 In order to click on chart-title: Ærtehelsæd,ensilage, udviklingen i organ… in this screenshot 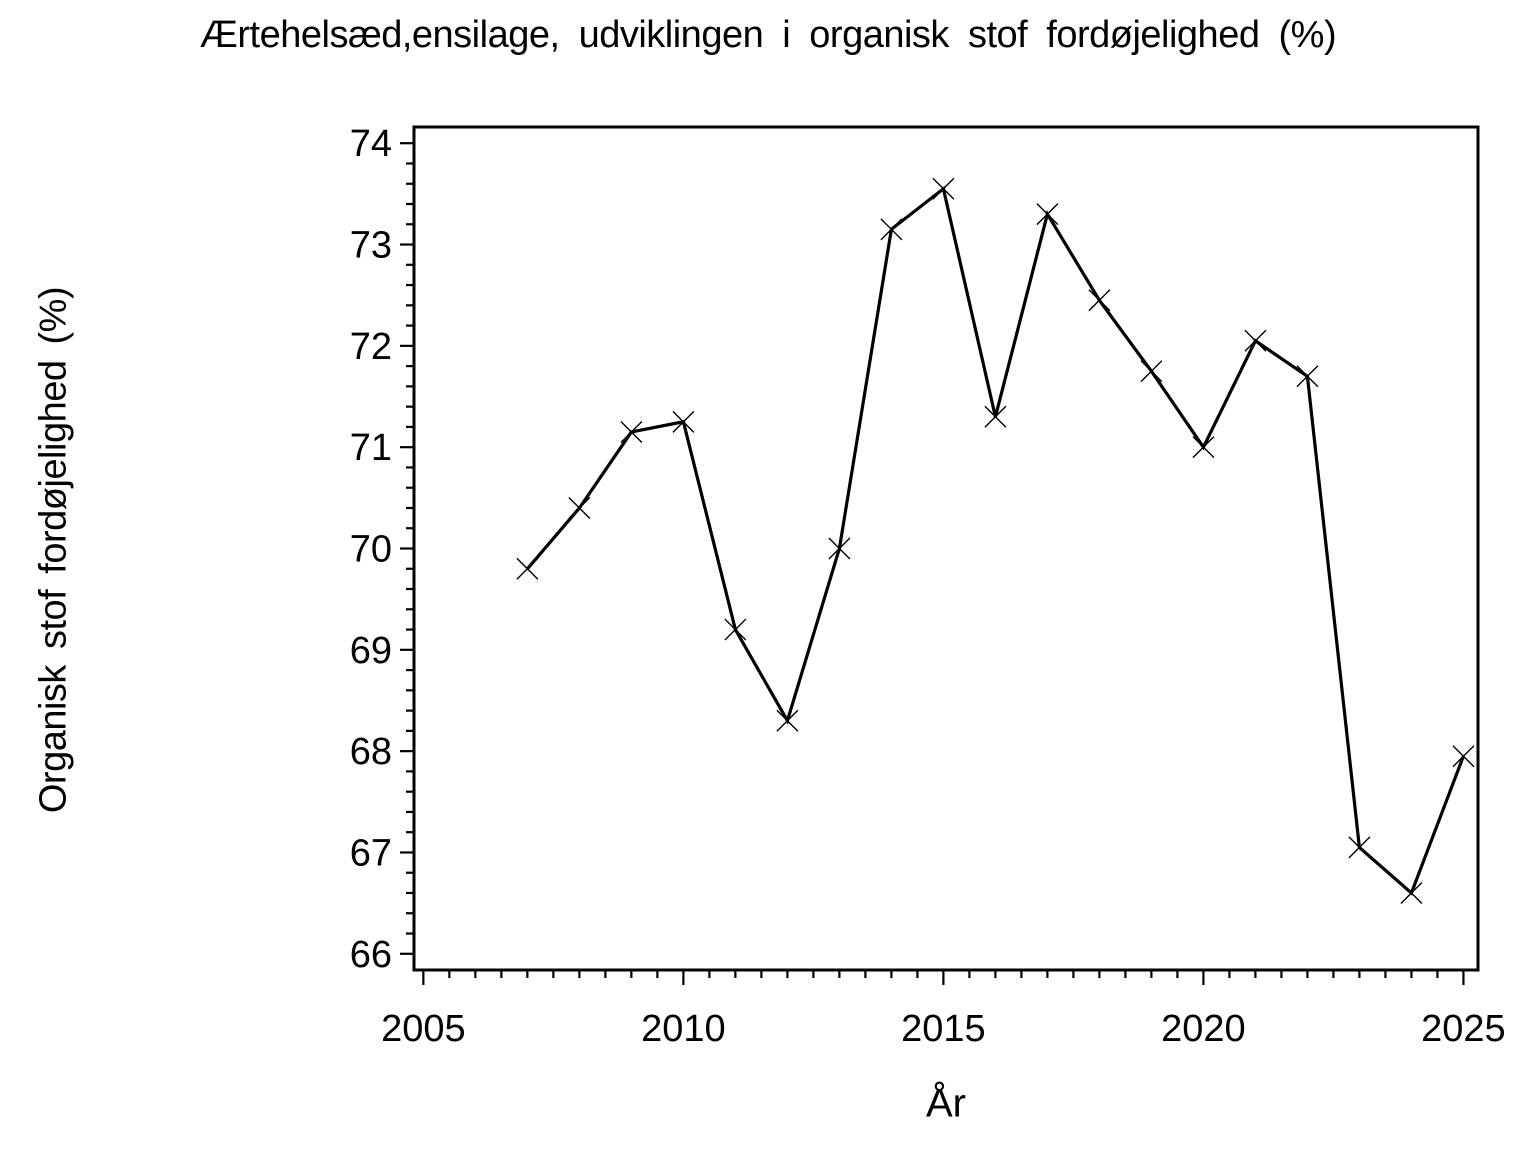, I will do `click(768, 35)`.